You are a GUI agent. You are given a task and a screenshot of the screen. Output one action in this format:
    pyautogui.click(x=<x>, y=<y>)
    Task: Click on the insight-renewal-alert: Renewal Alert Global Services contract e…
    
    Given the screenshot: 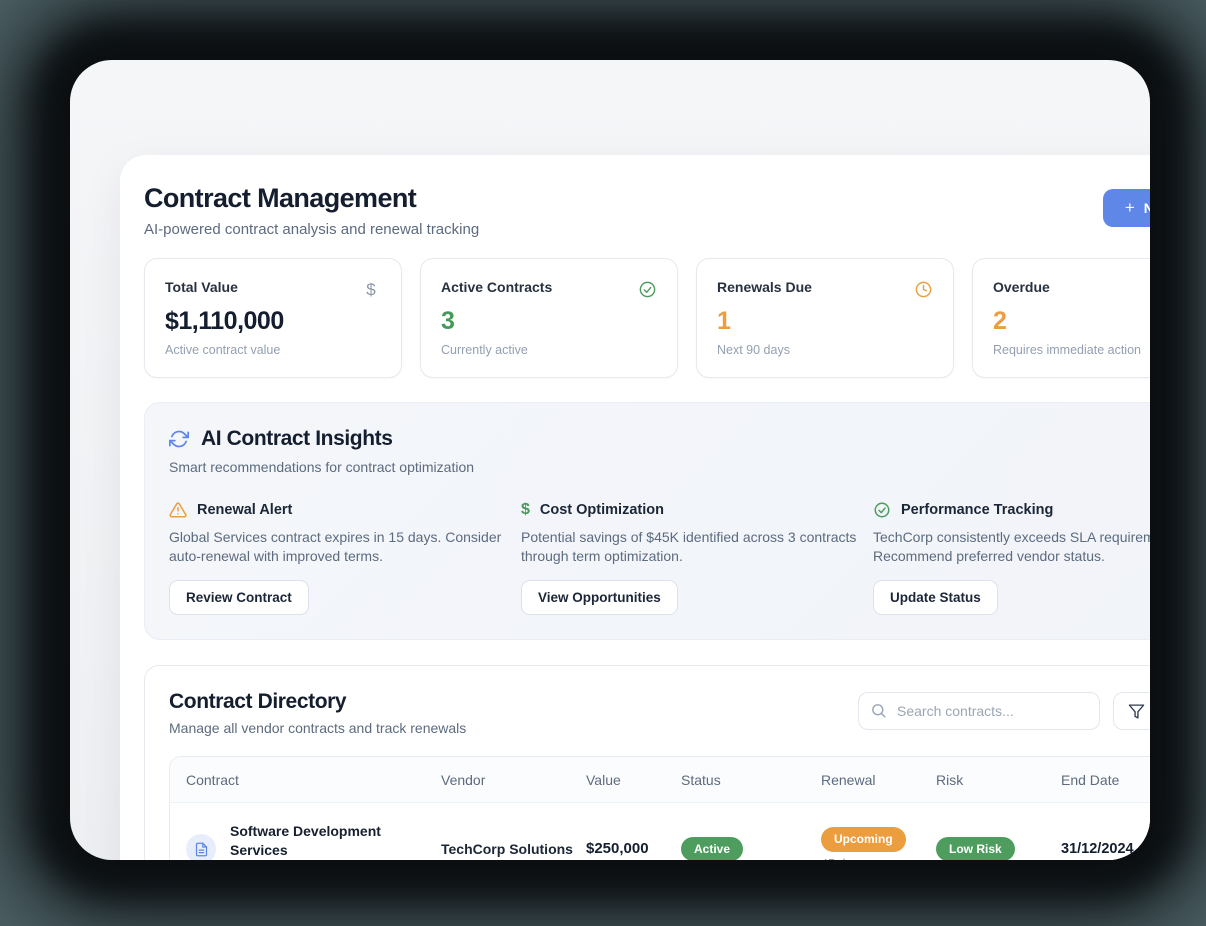 What is the action you would take?
    pyautogui.click(x=337, y=558)
    